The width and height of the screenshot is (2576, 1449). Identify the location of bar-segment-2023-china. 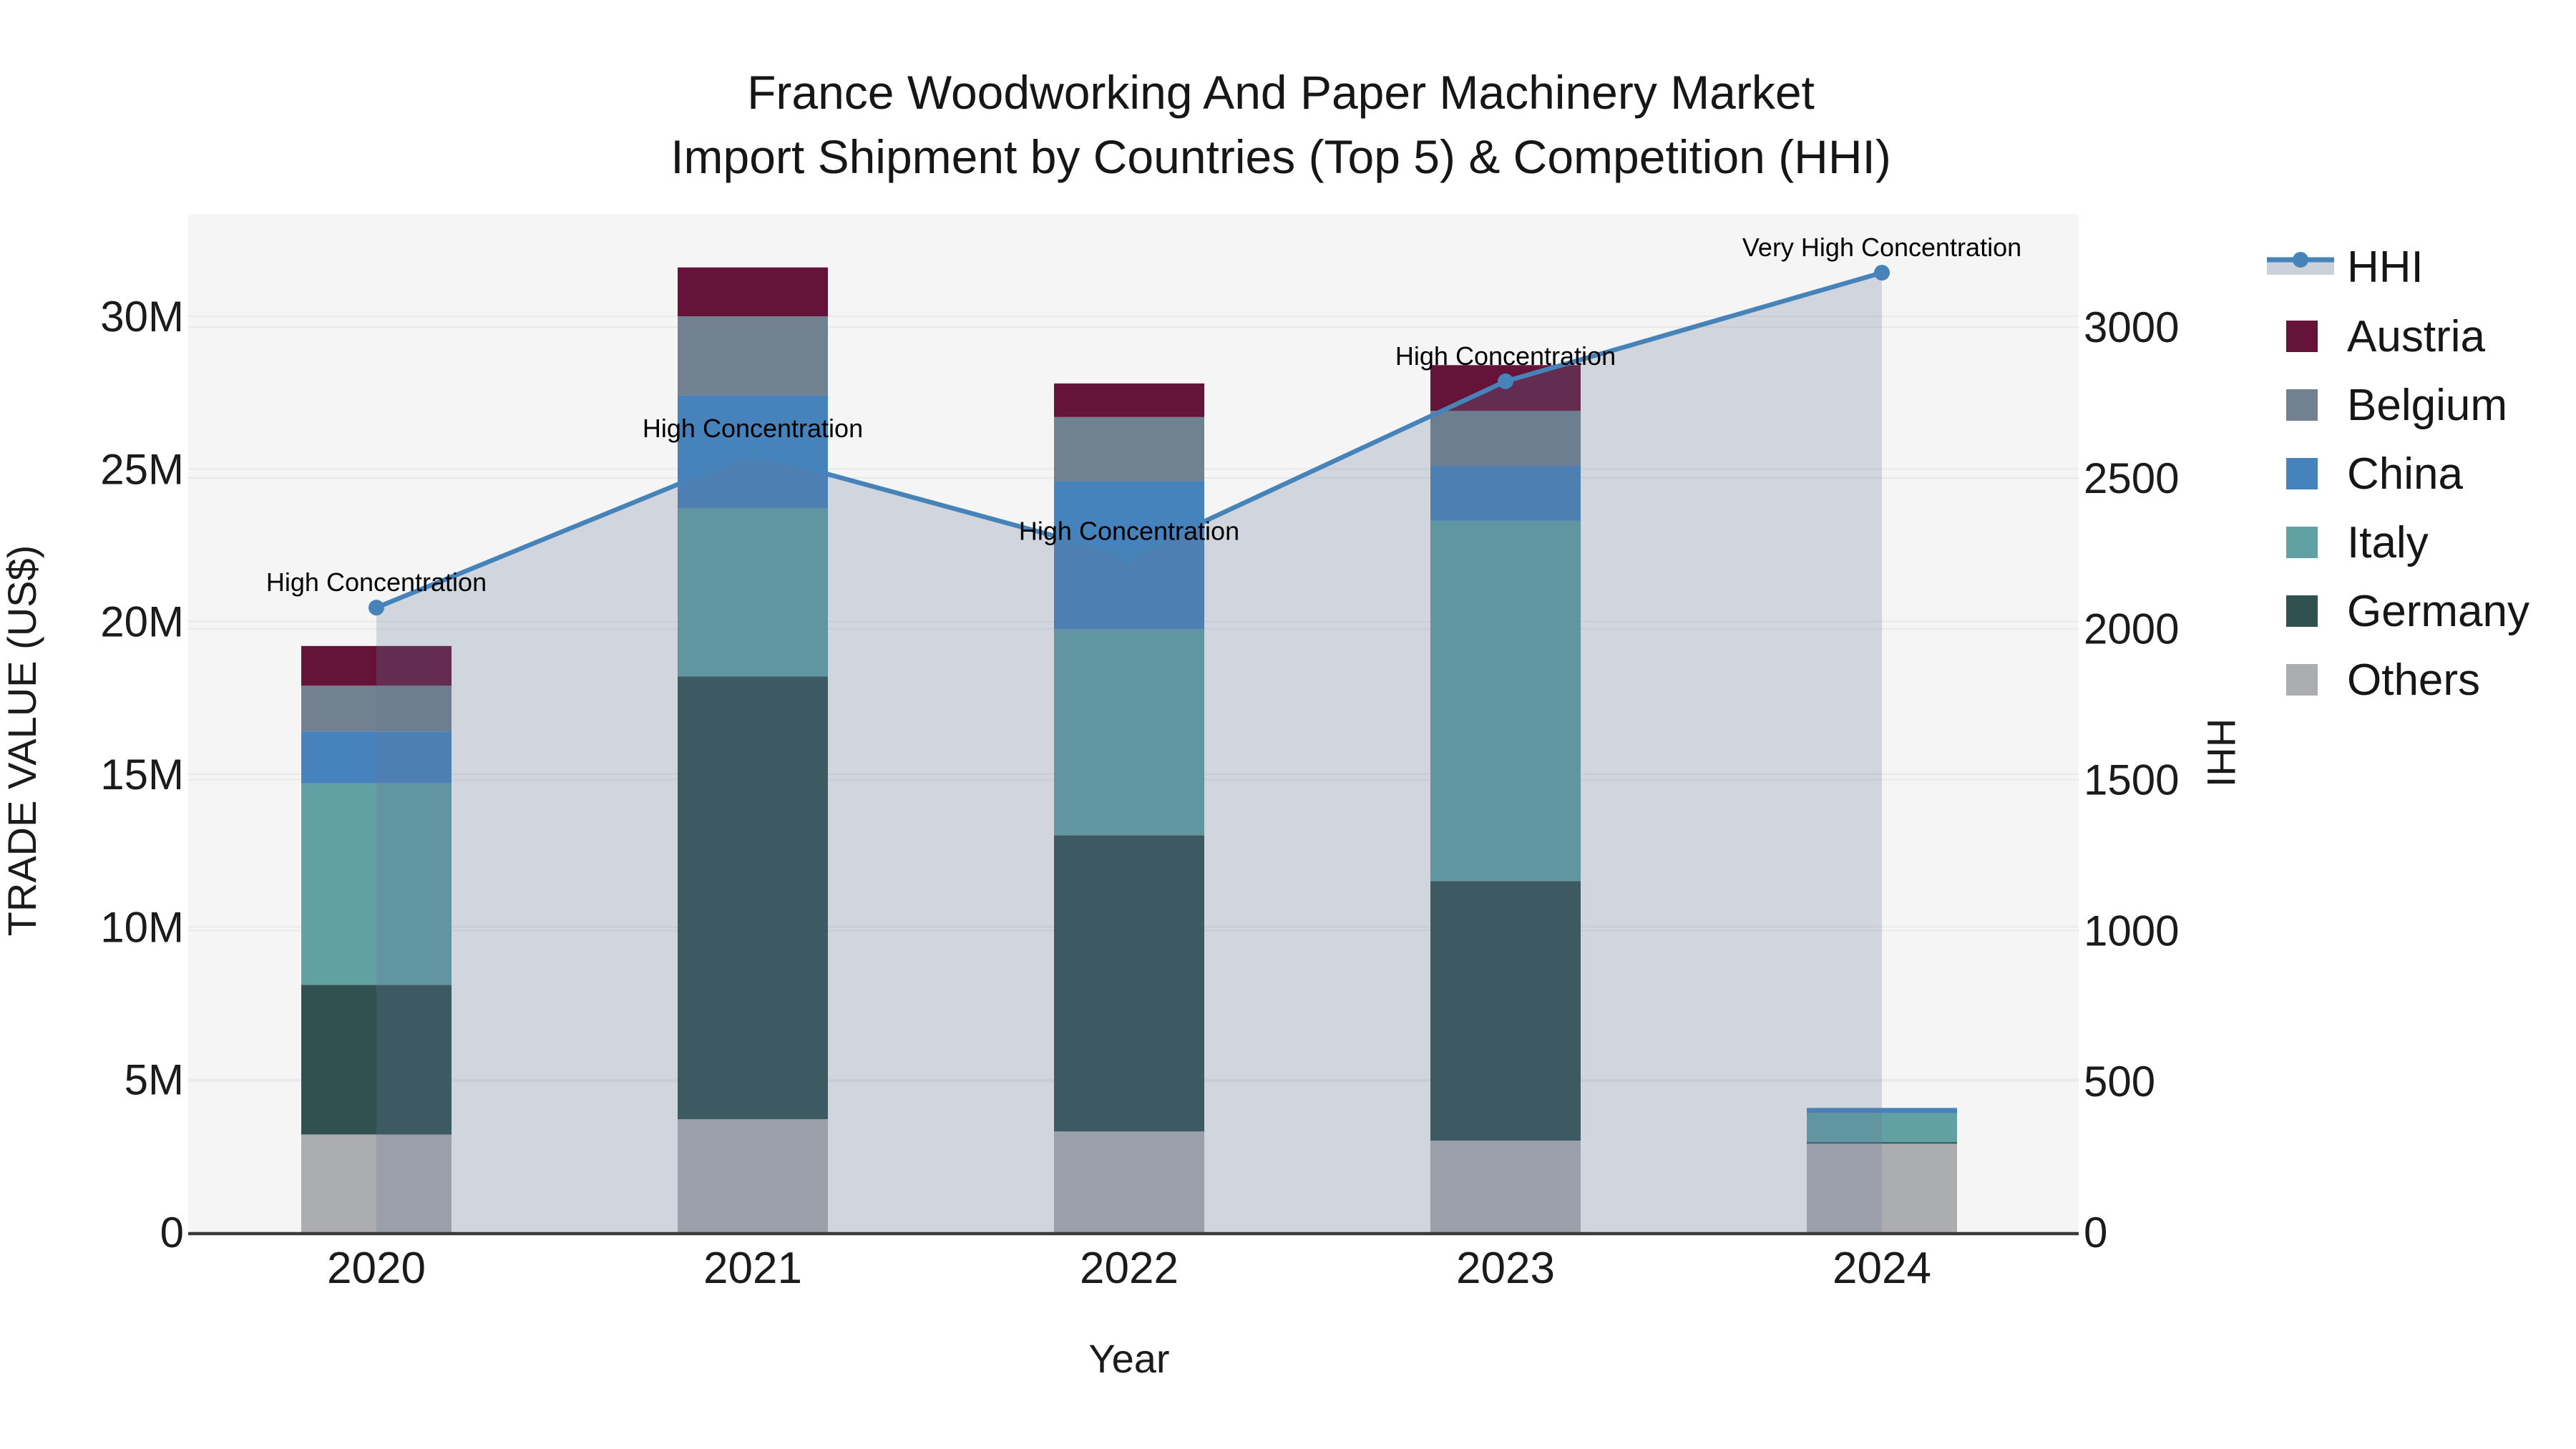
(1505, 493).